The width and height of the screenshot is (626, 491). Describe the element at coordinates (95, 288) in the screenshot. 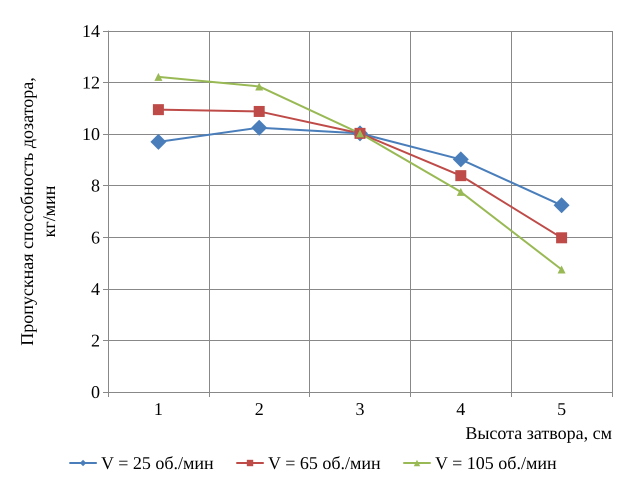

I see `y-tick-label: 4` at that location.